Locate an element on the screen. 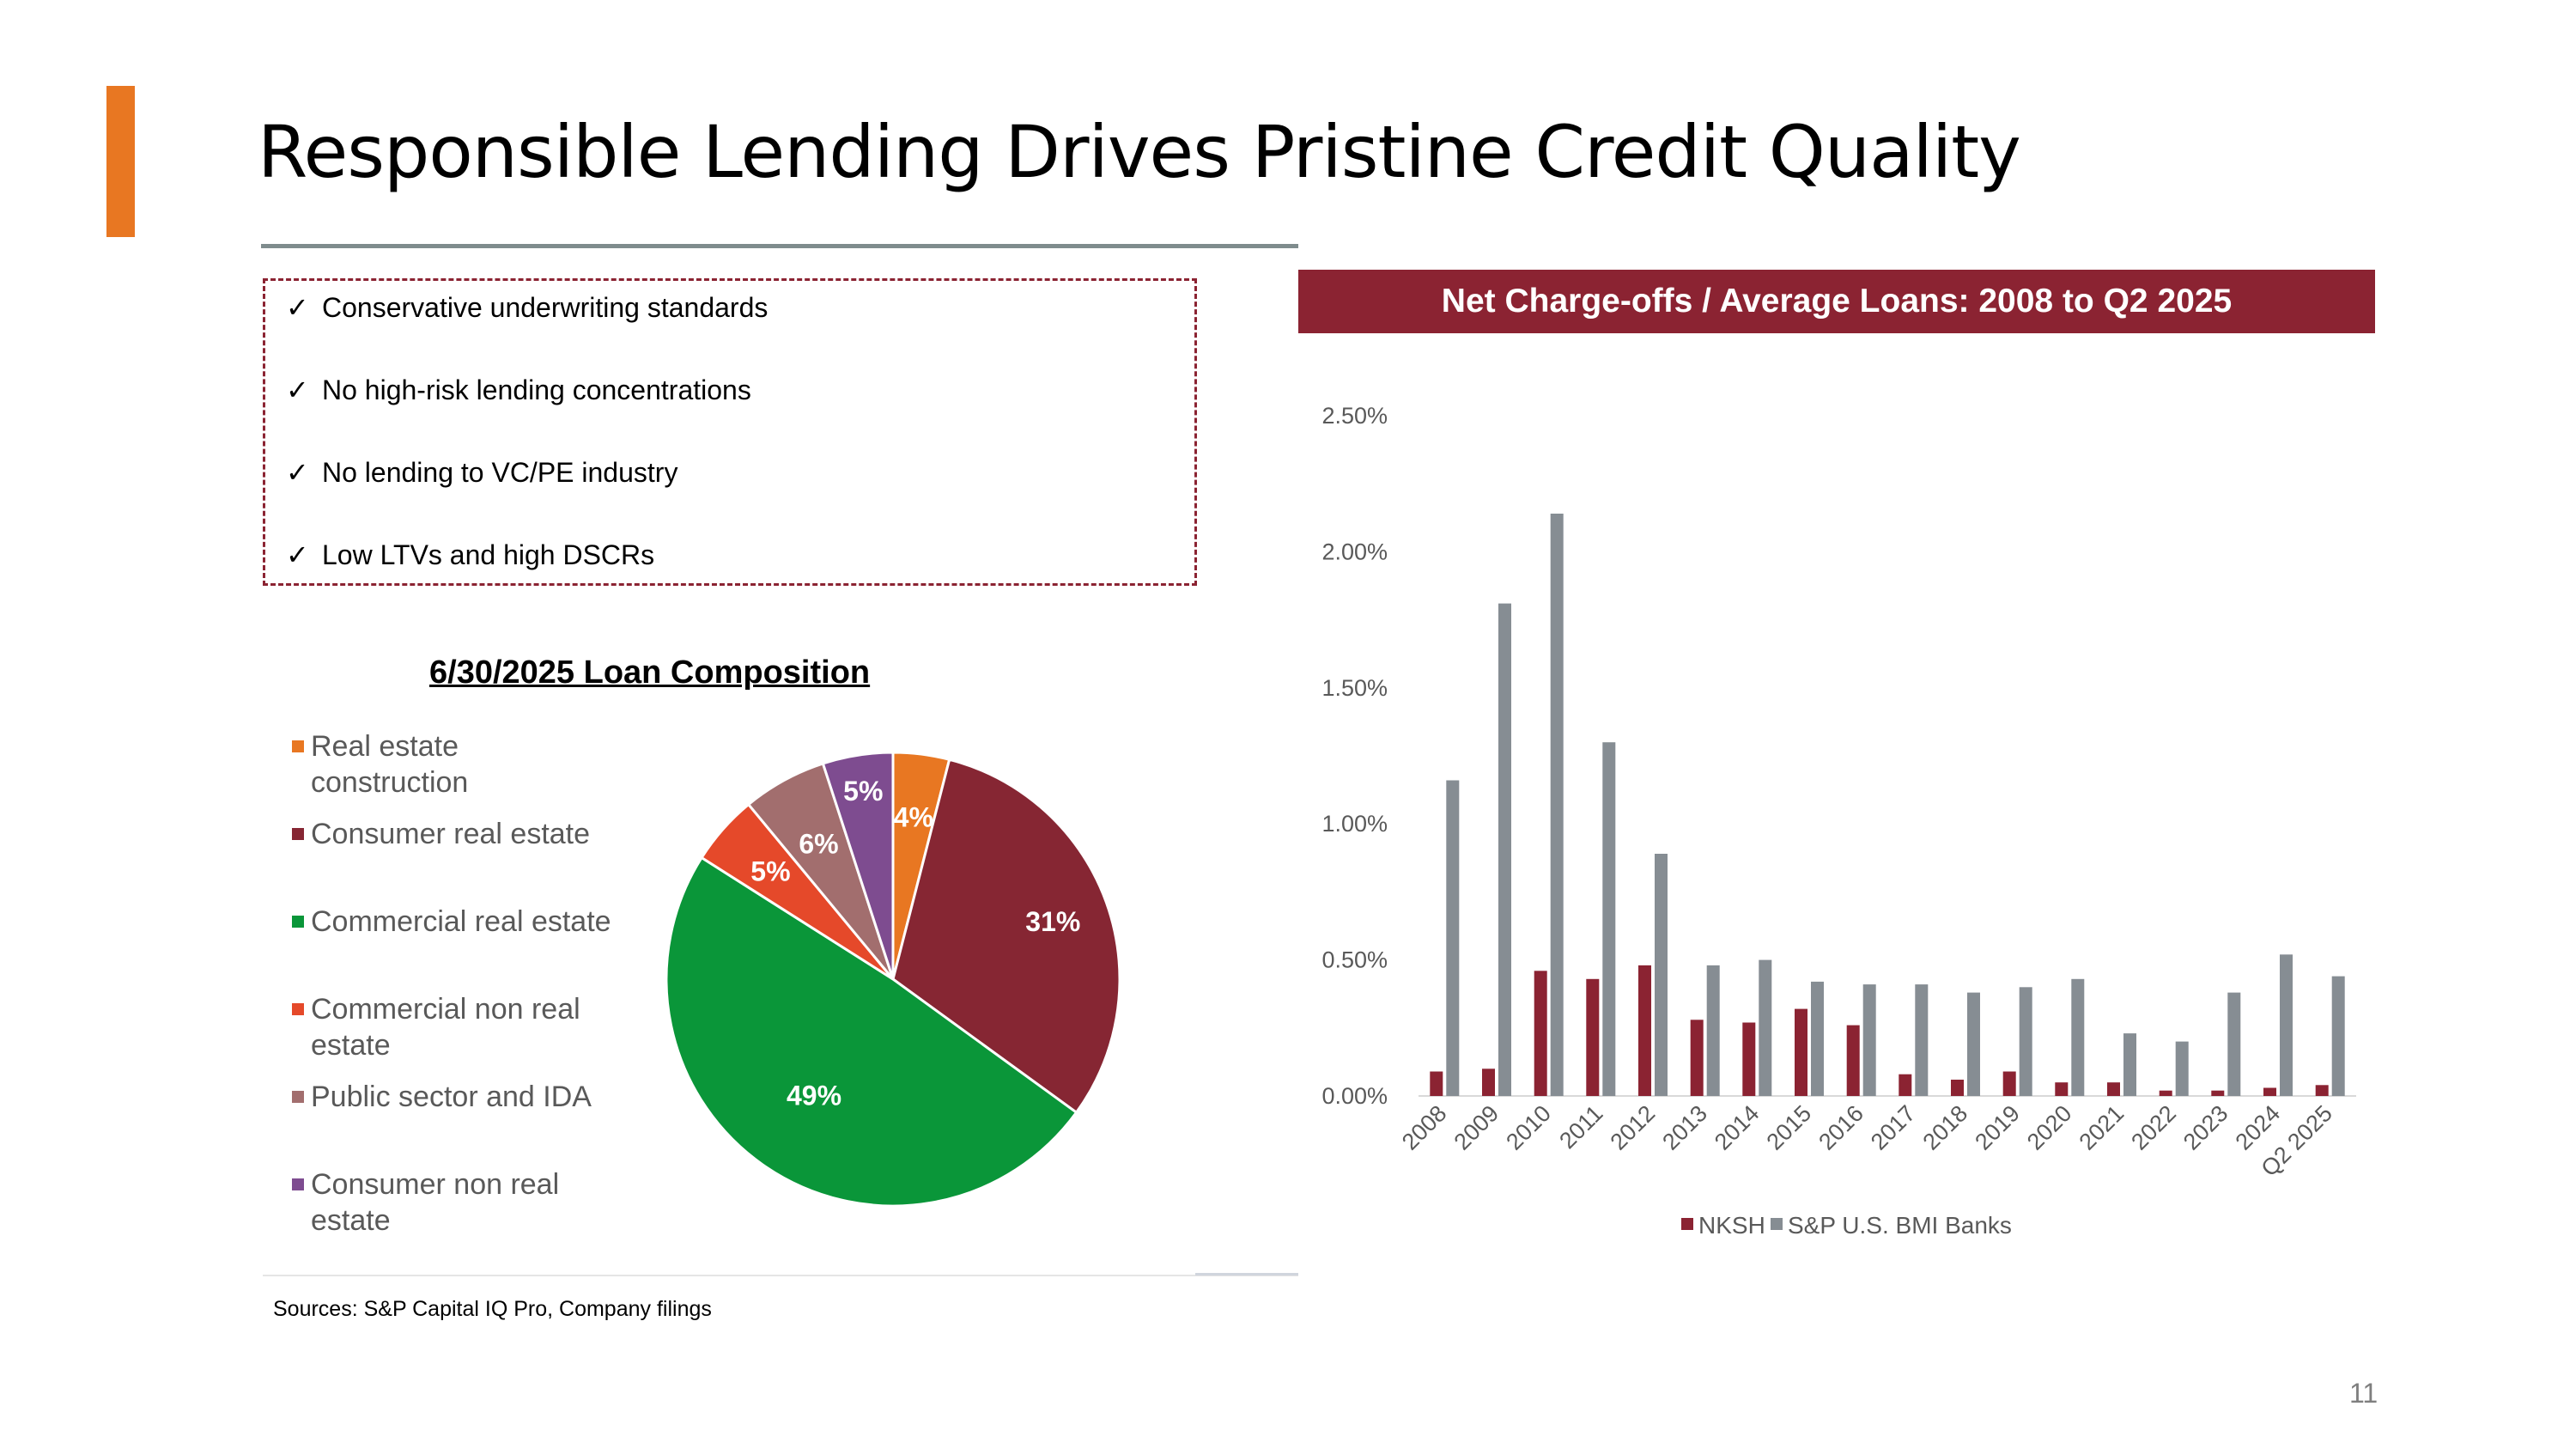 This screenshot has height=1449, width=2576. legend-label: Real estate construction is located at coordinates (390, 764).